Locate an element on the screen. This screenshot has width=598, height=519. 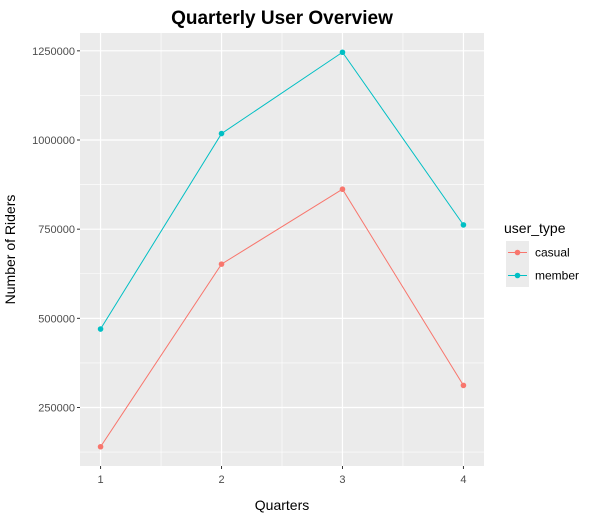
y-tick-label: 750000 is located at coordinates (56, 230).